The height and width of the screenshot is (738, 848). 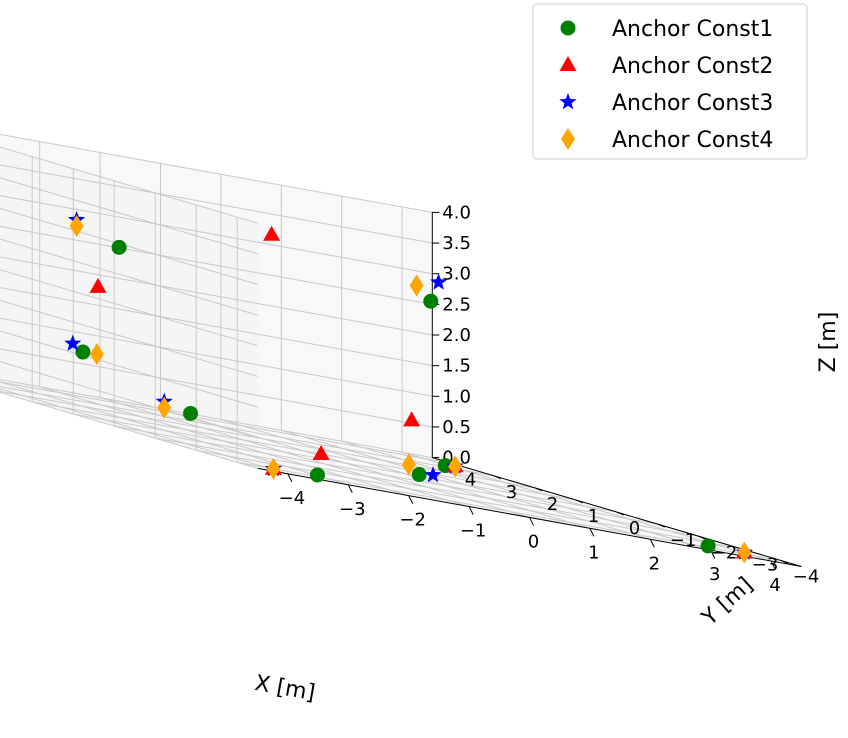 I want to click on legend-label: Anchor Const3, so click(x=692, y=103).